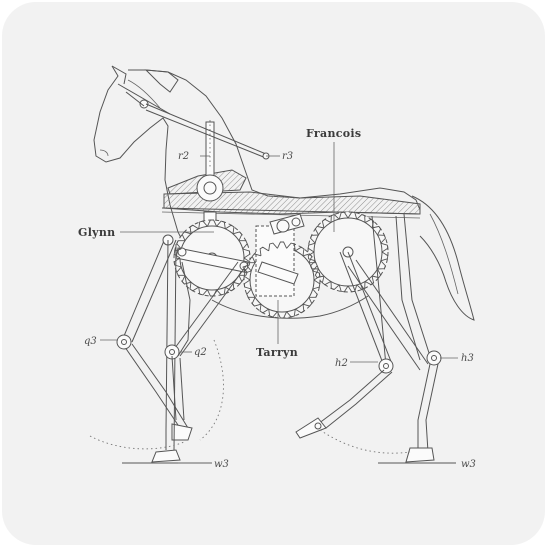  I want to click on tag-h2: h2, so click(341, 363).